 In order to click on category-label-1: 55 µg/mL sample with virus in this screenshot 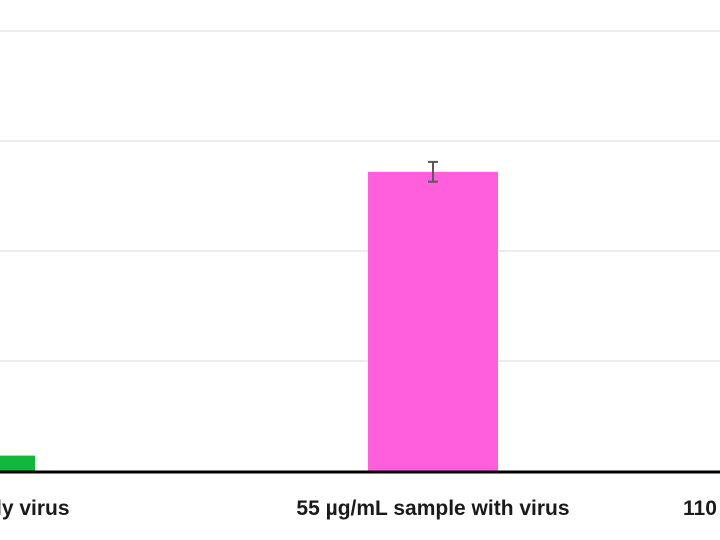, I will do `click(432, 508)`.